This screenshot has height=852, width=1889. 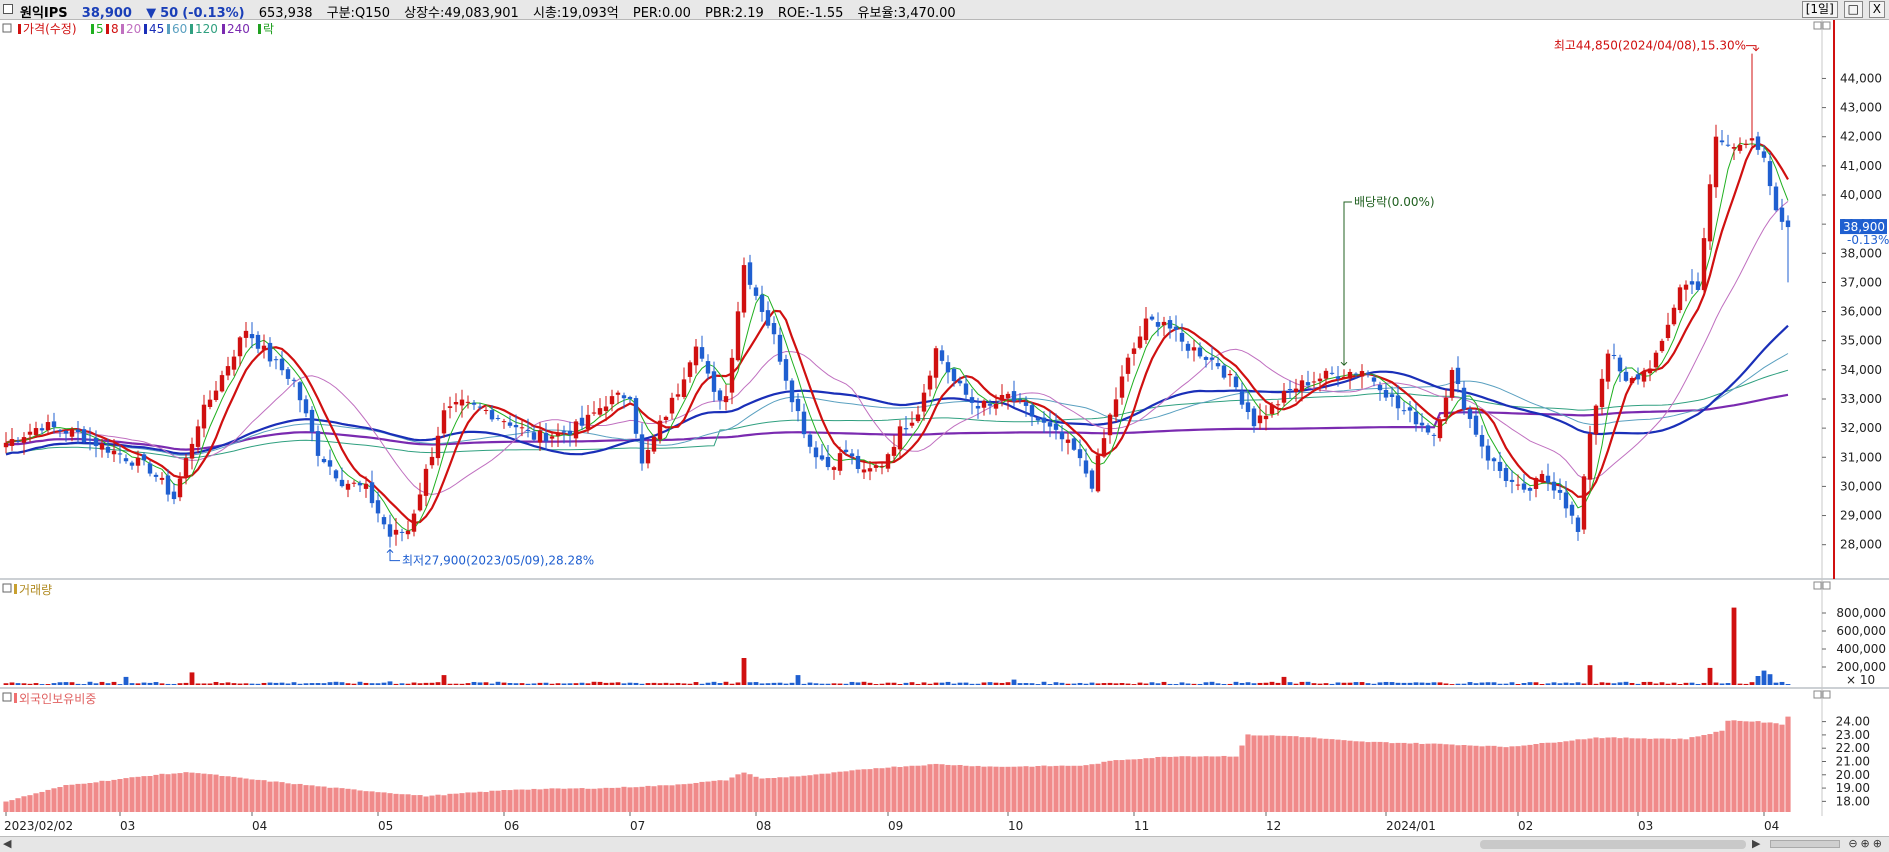 What do you see at coordinates (511, 826) in the screenshot?
I see `date-tick-label: 06` at bounding box center [511, 826].